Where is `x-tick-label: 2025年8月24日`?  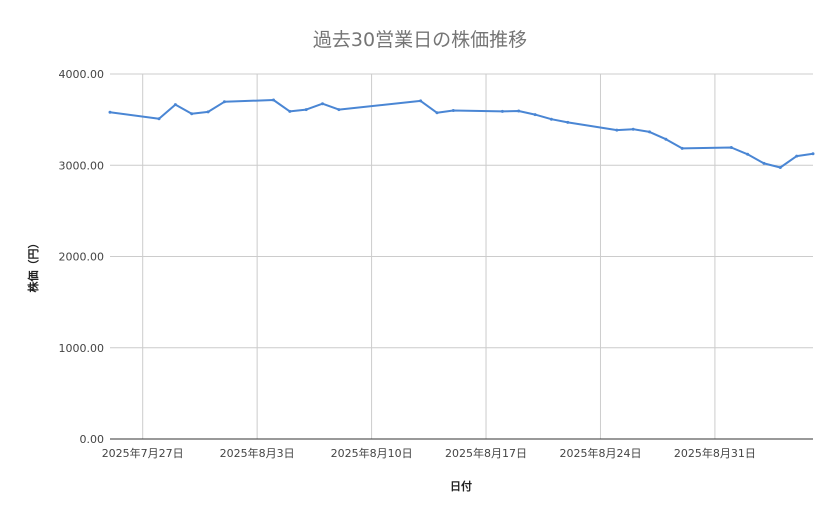 x-tick-label: 2025年8月24日 is located at coordinates (600, 453).